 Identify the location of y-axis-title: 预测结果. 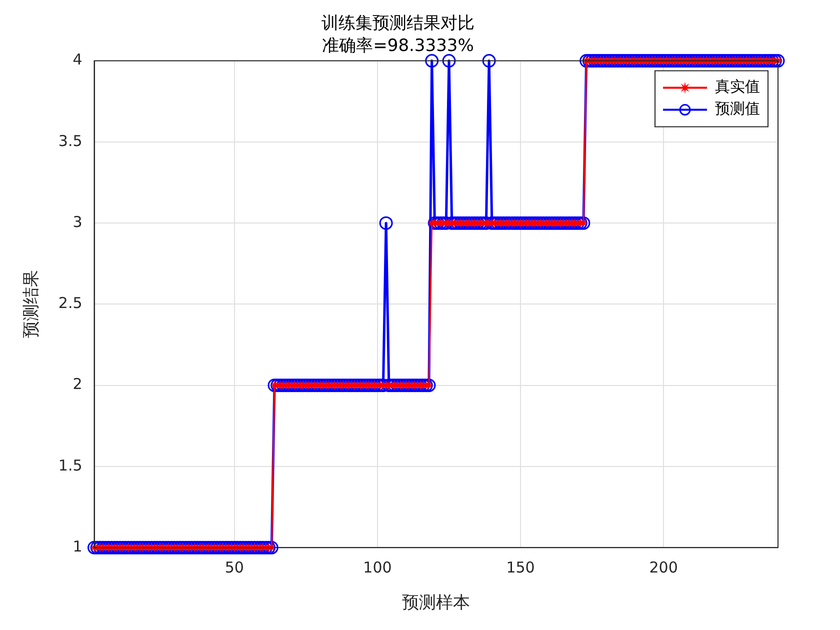
(32, 304).